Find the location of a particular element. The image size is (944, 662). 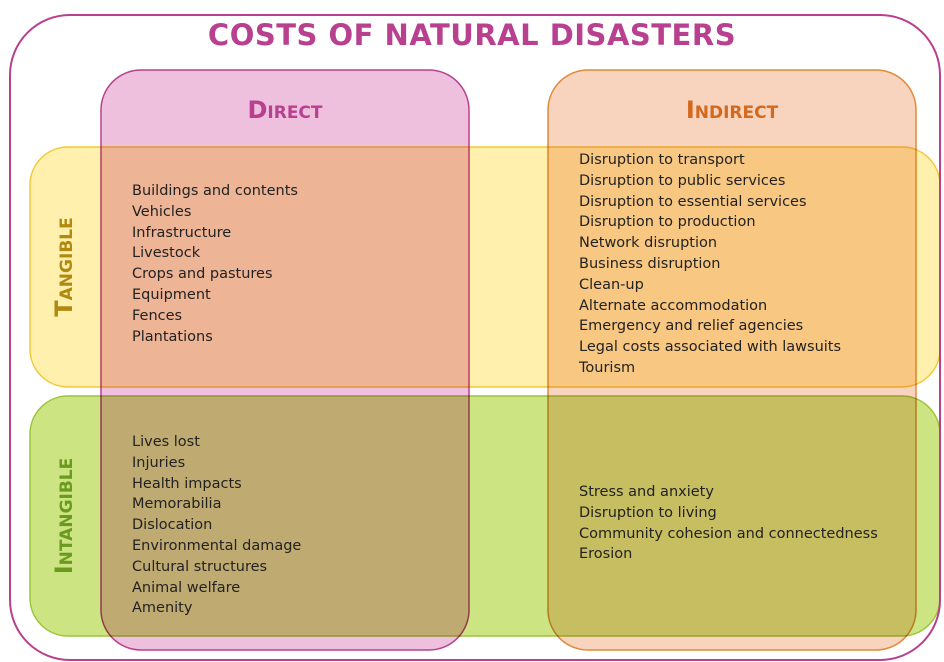

list-item: Lives lost is located at coordinates (166, 442).